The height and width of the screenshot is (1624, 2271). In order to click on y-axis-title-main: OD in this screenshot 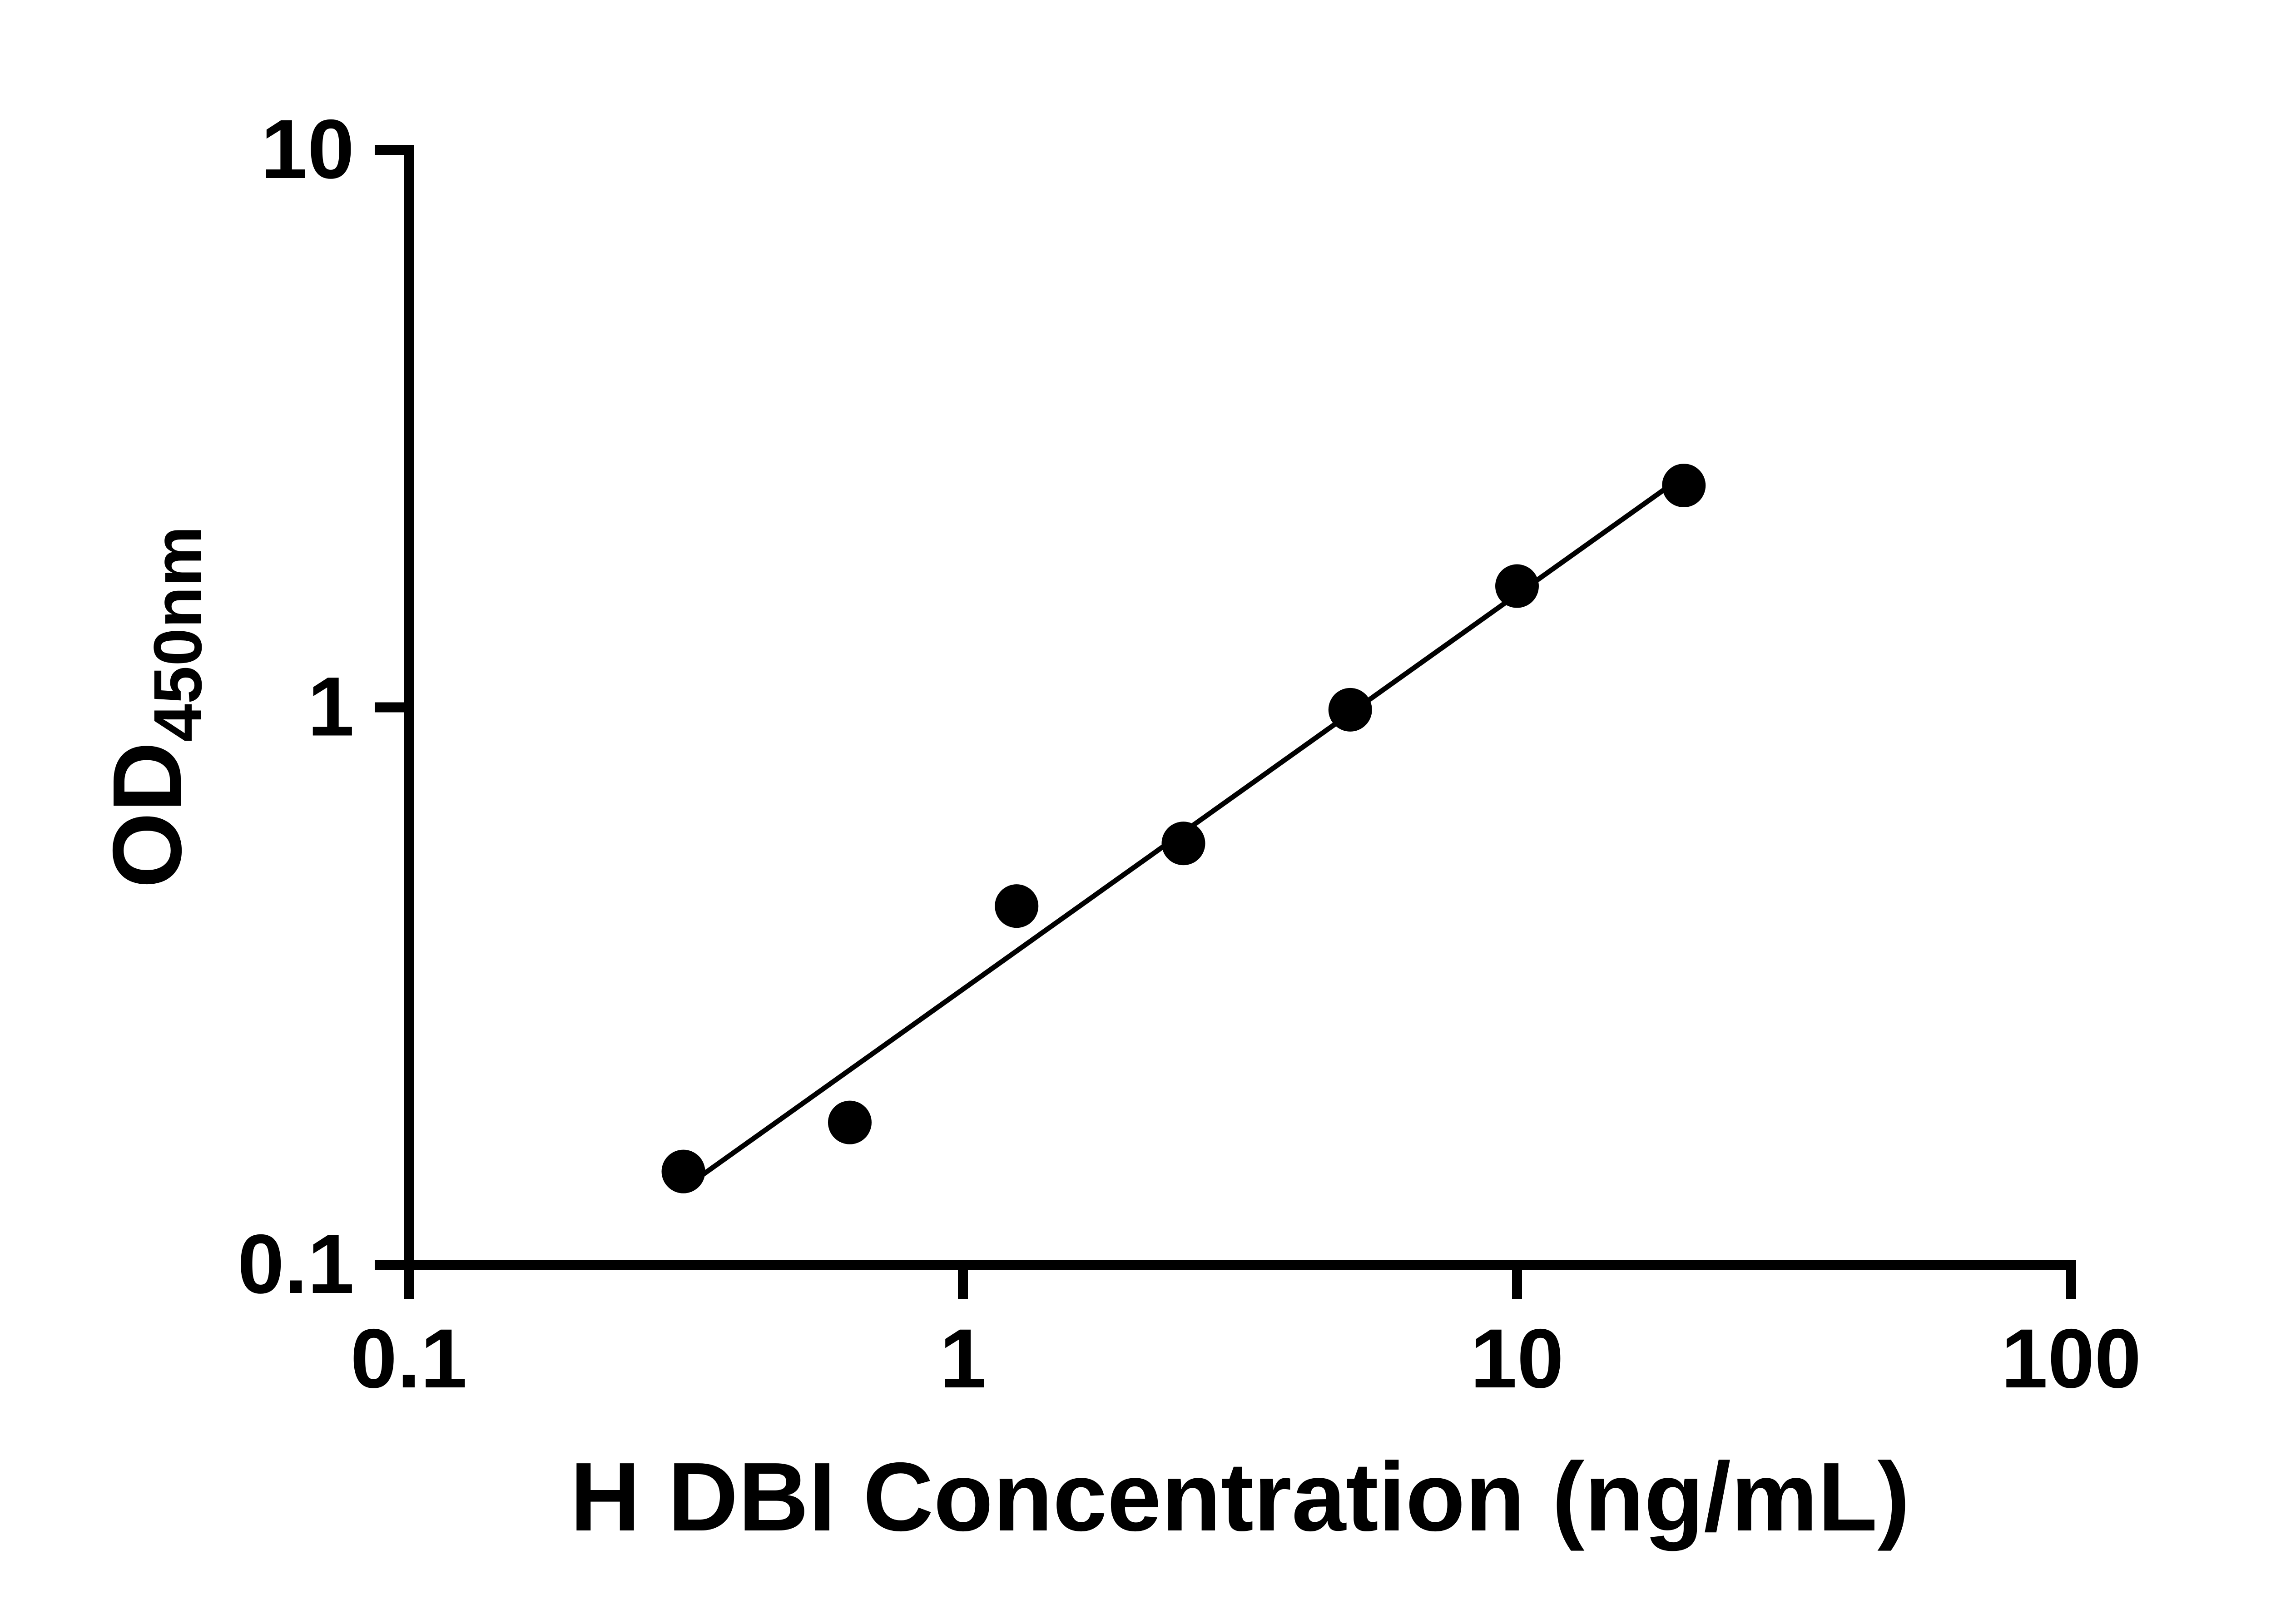, I will do `click(147, 815)`.